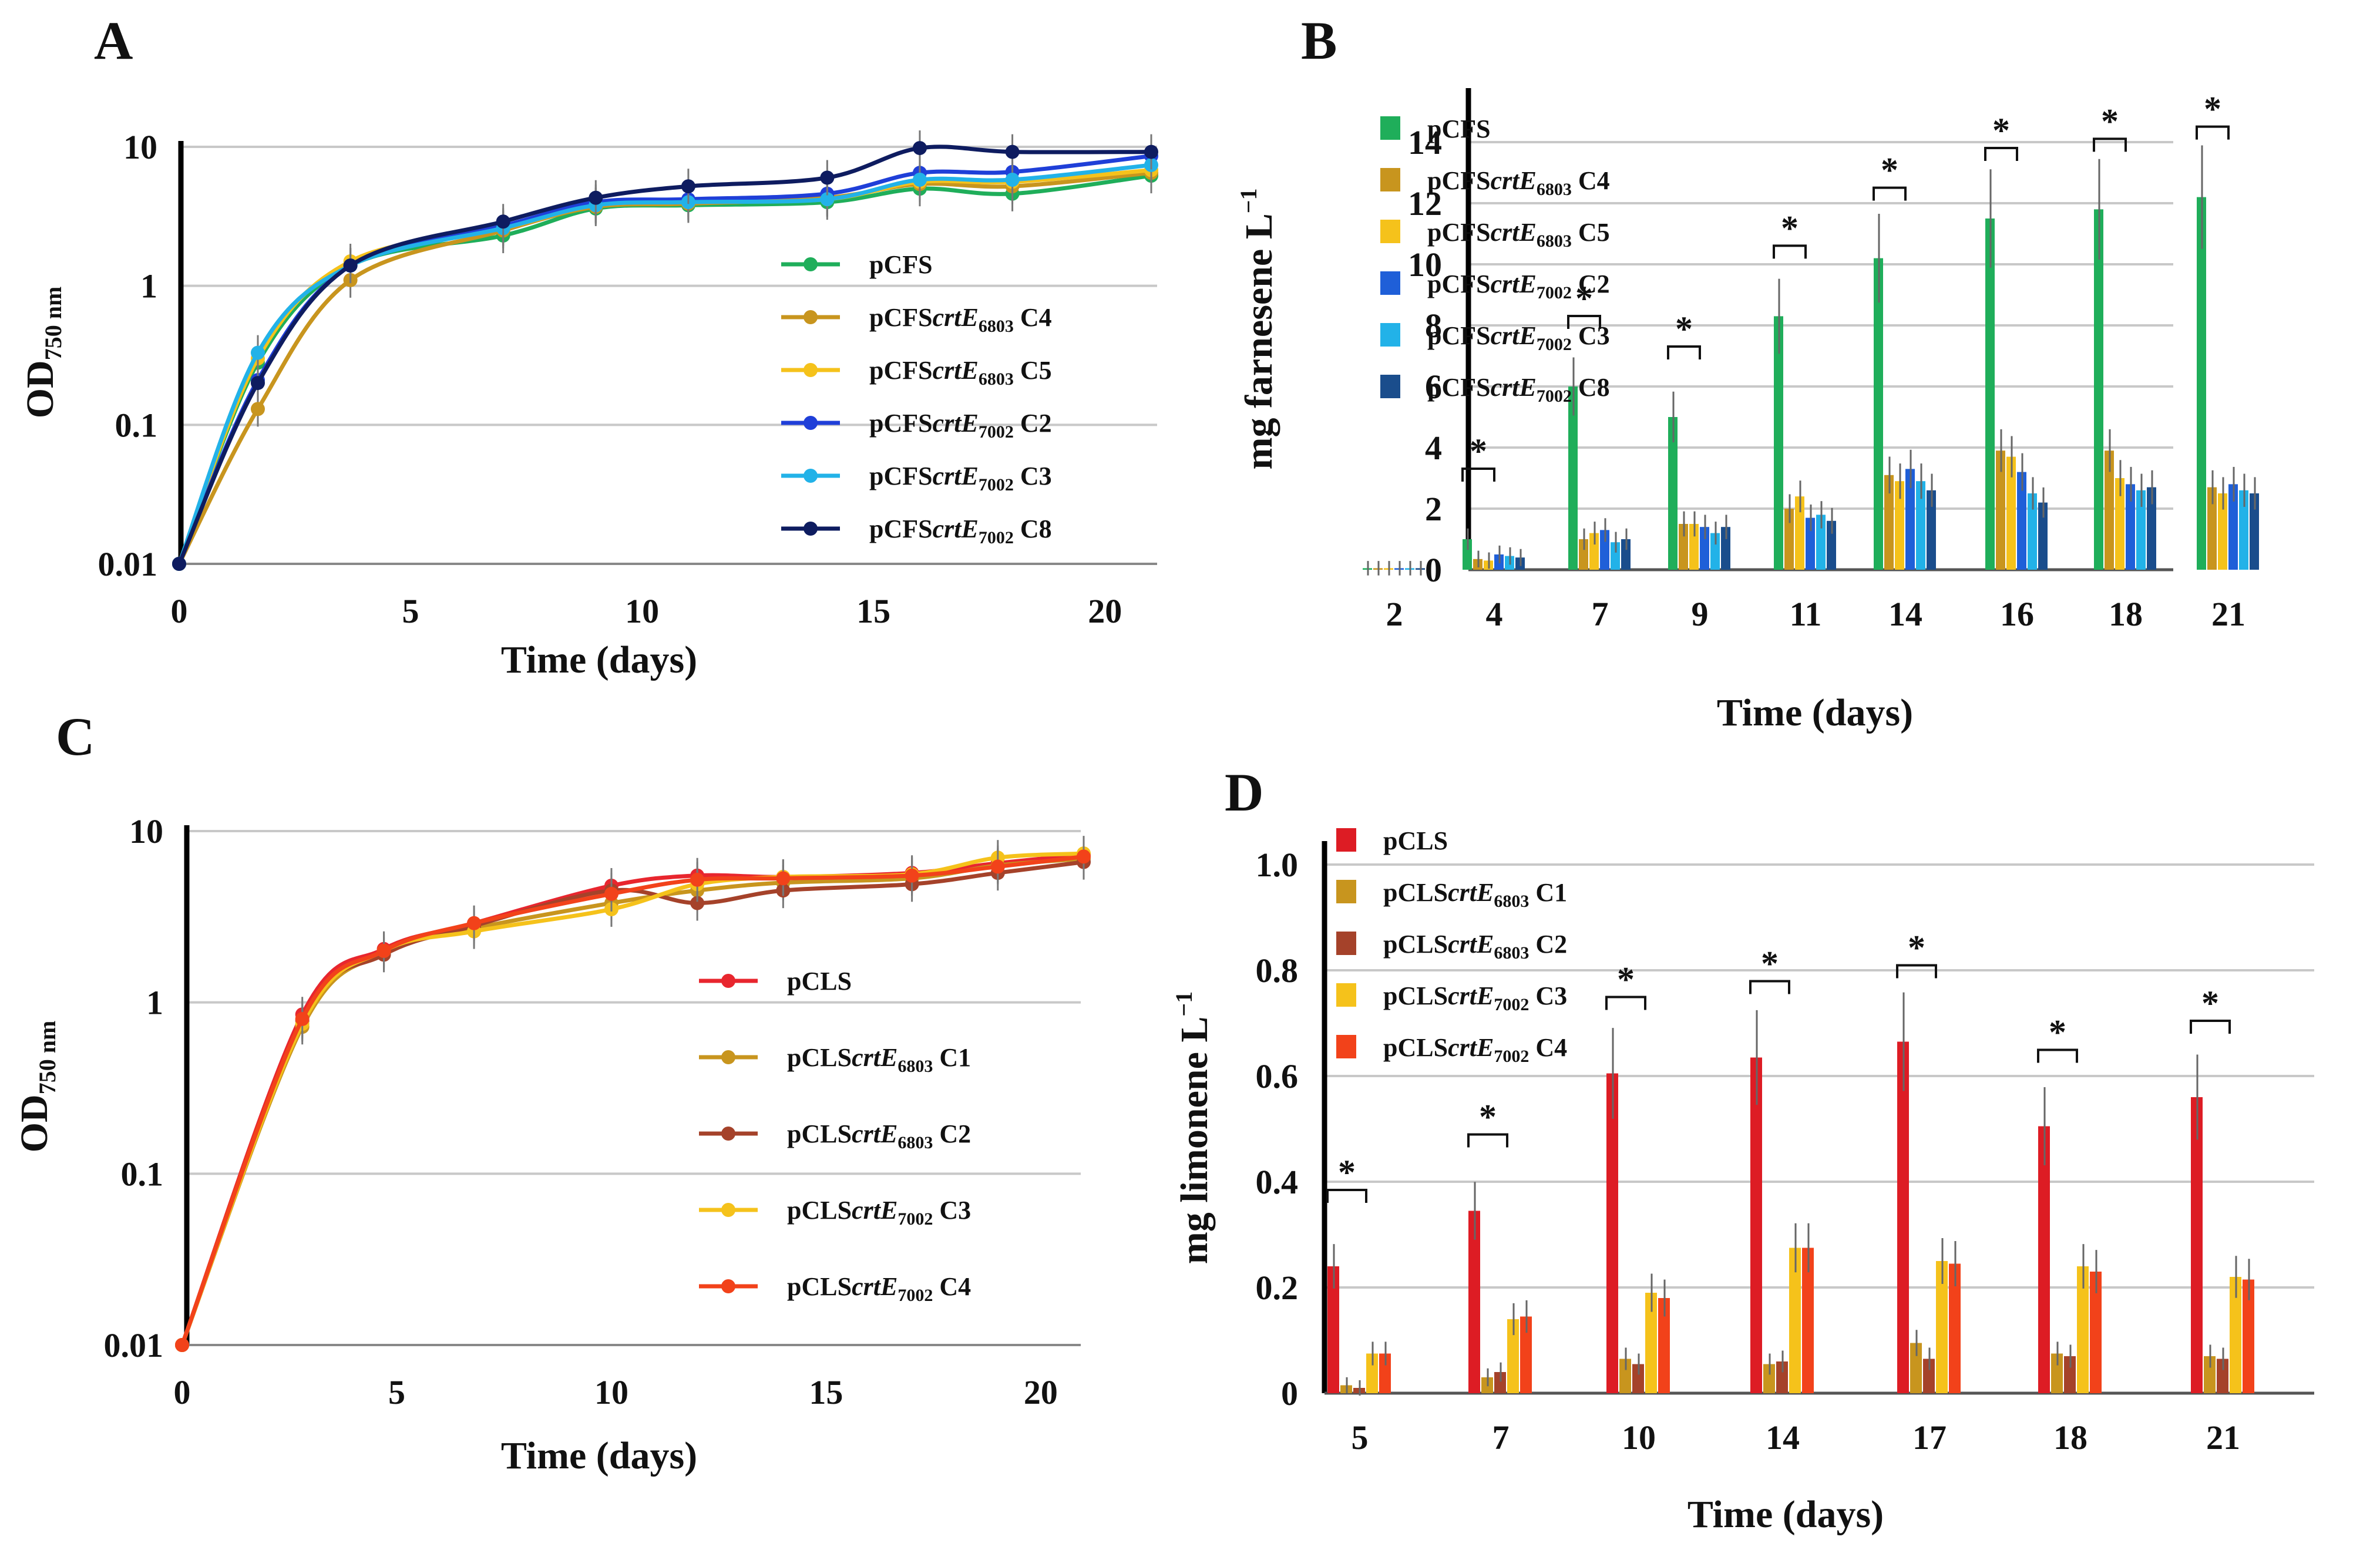 Image resolution: width=2380 pixels, height=1550 pixels. What do you see at coordinates (1600, 614) in the screenshot?
I see `x-tick-label: 7` at bounding box center [1600, 614].